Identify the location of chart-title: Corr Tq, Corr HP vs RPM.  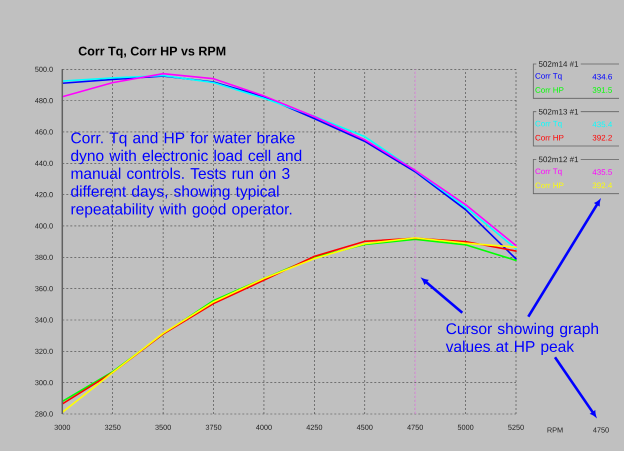
(152, 52).